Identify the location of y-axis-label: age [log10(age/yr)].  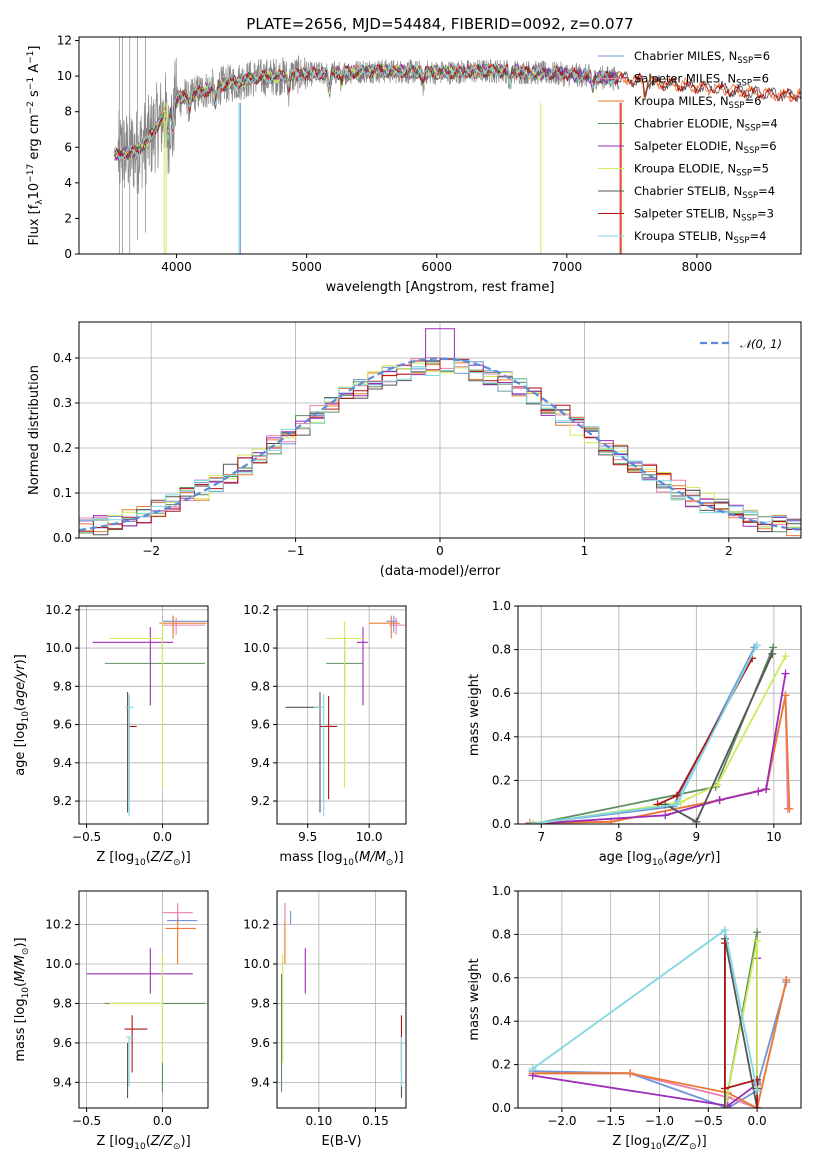
(22, 715).